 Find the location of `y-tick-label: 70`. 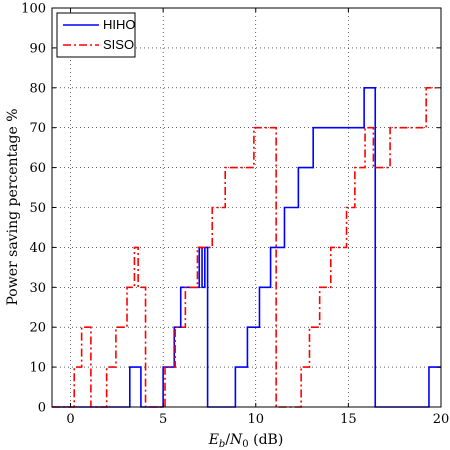

y-tick-label: 70 is located at coordinates (37, 128).